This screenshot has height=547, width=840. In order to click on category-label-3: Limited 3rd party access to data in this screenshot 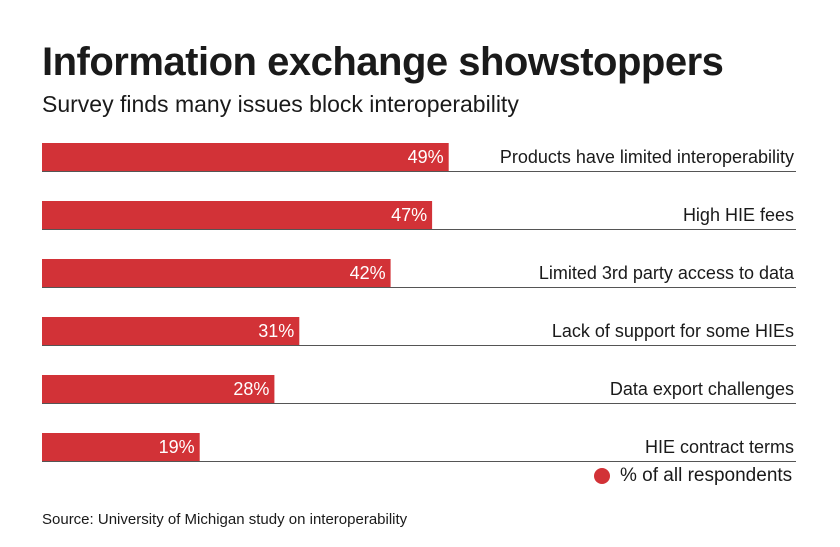, I will do `click(667, 273)`.